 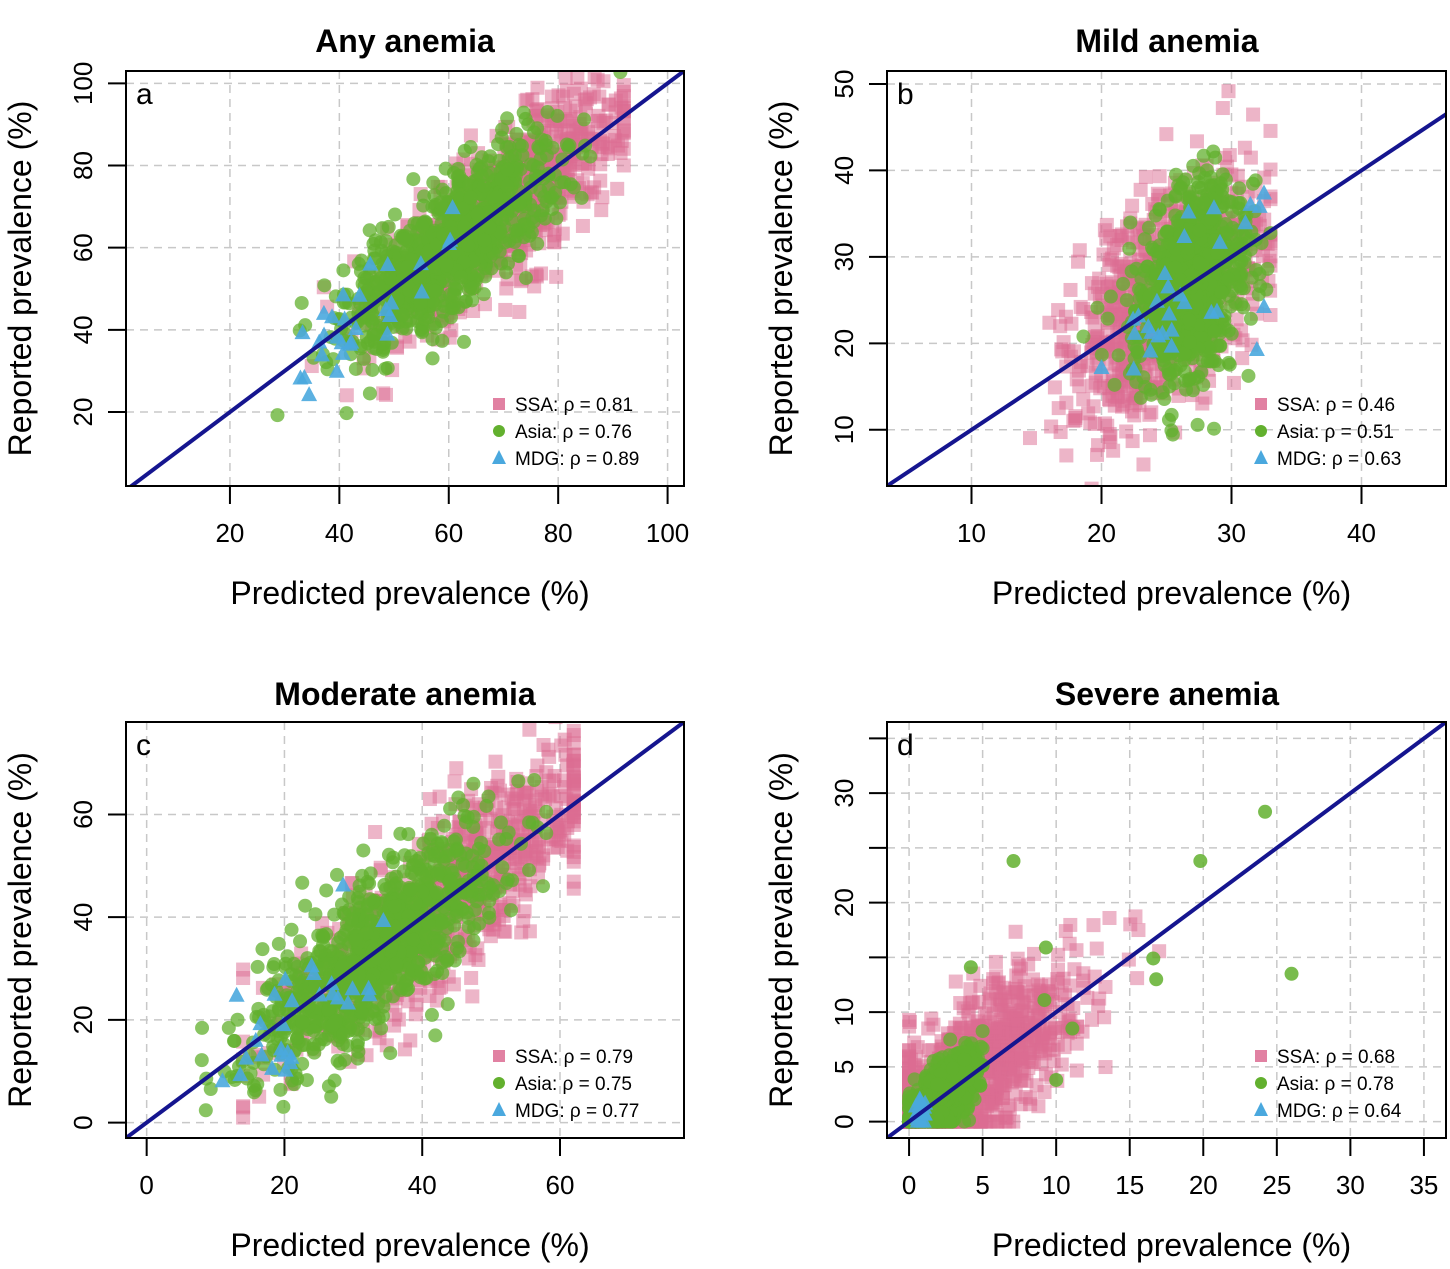 I want to click on x-tick-label: 80, so click(x=558, y=533).